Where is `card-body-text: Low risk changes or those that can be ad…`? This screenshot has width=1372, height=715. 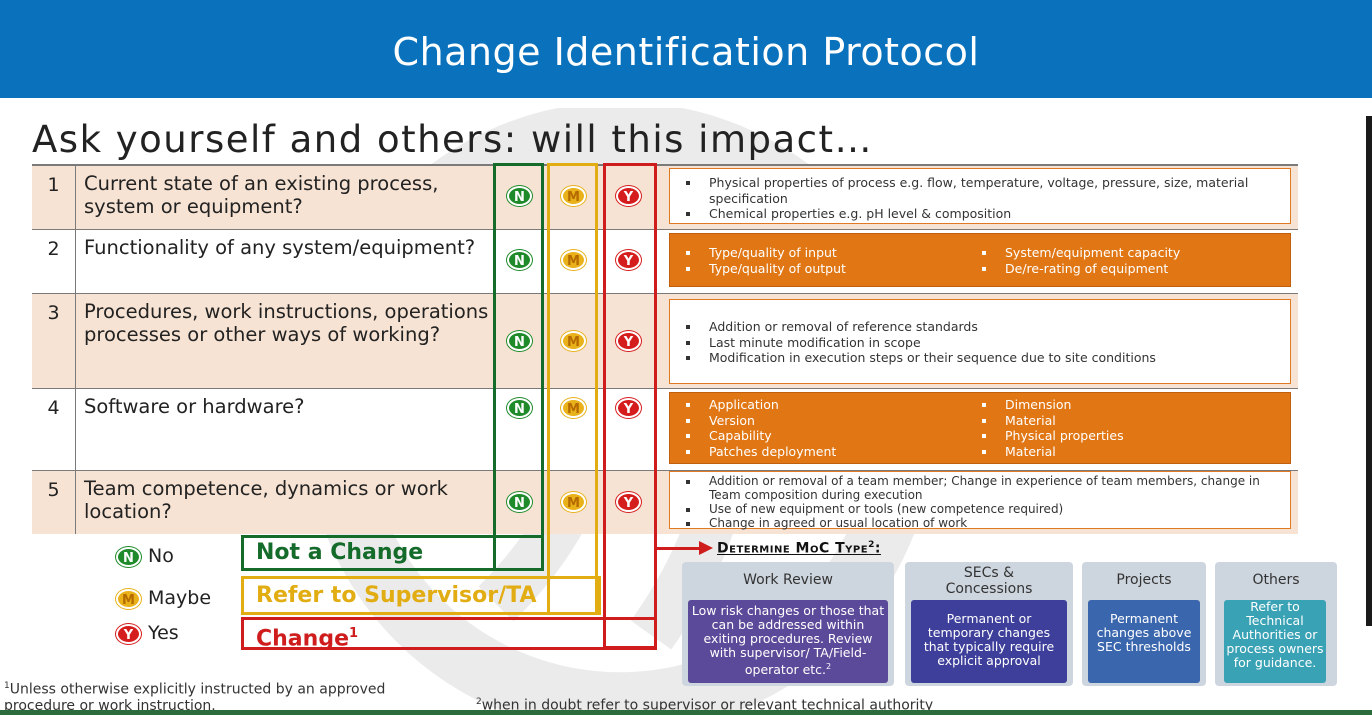 card-body-text: Low risk changes or those that can be ad… is located at coordinates (788, 640).